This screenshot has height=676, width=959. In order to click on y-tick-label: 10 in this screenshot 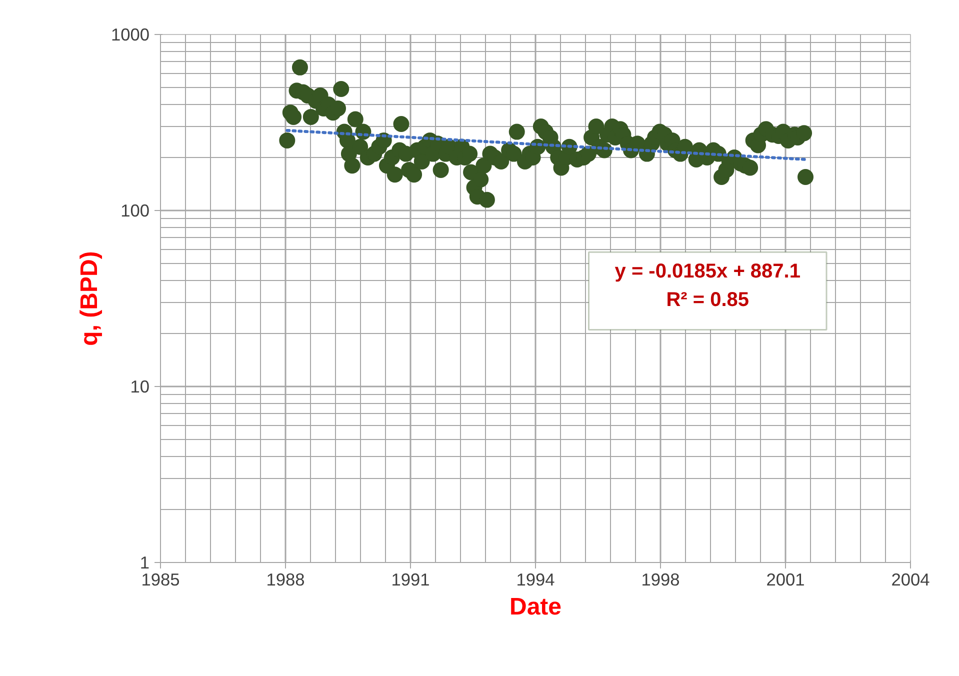, I will do `click(140, 386)`.